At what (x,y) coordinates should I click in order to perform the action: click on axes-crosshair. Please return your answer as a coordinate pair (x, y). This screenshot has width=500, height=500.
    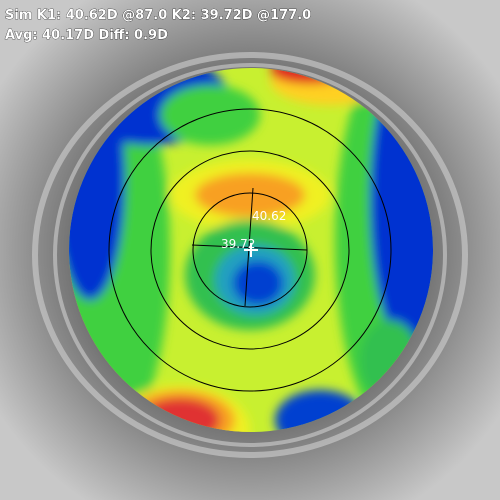
    Looking at the image, I should click on (249, 247).